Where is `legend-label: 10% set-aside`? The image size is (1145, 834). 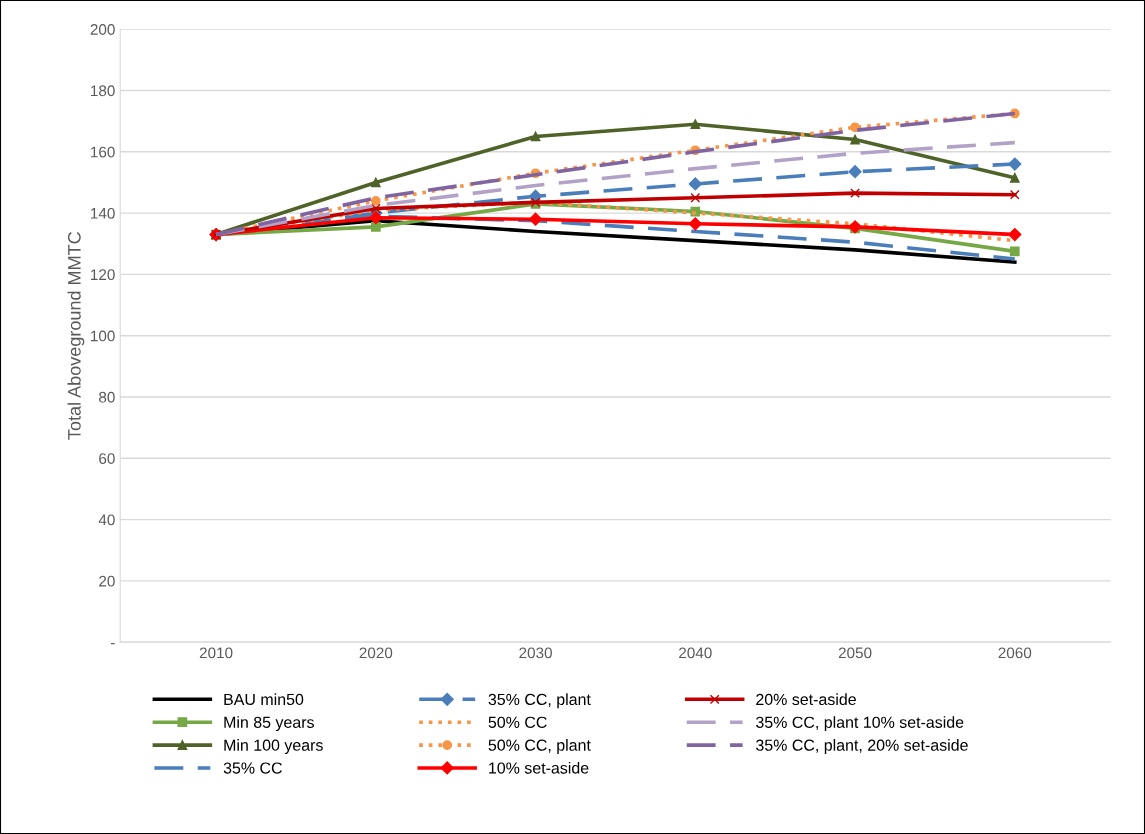
legend-label: 10% set-aside is located at coordinates (539, 767).